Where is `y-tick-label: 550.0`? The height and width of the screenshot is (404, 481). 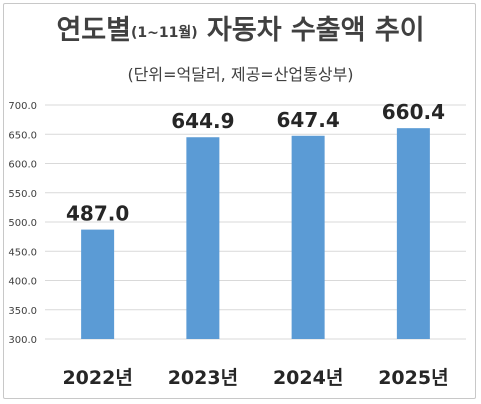 y-tick-label: 550.0 is located at coordinates (22, 194).